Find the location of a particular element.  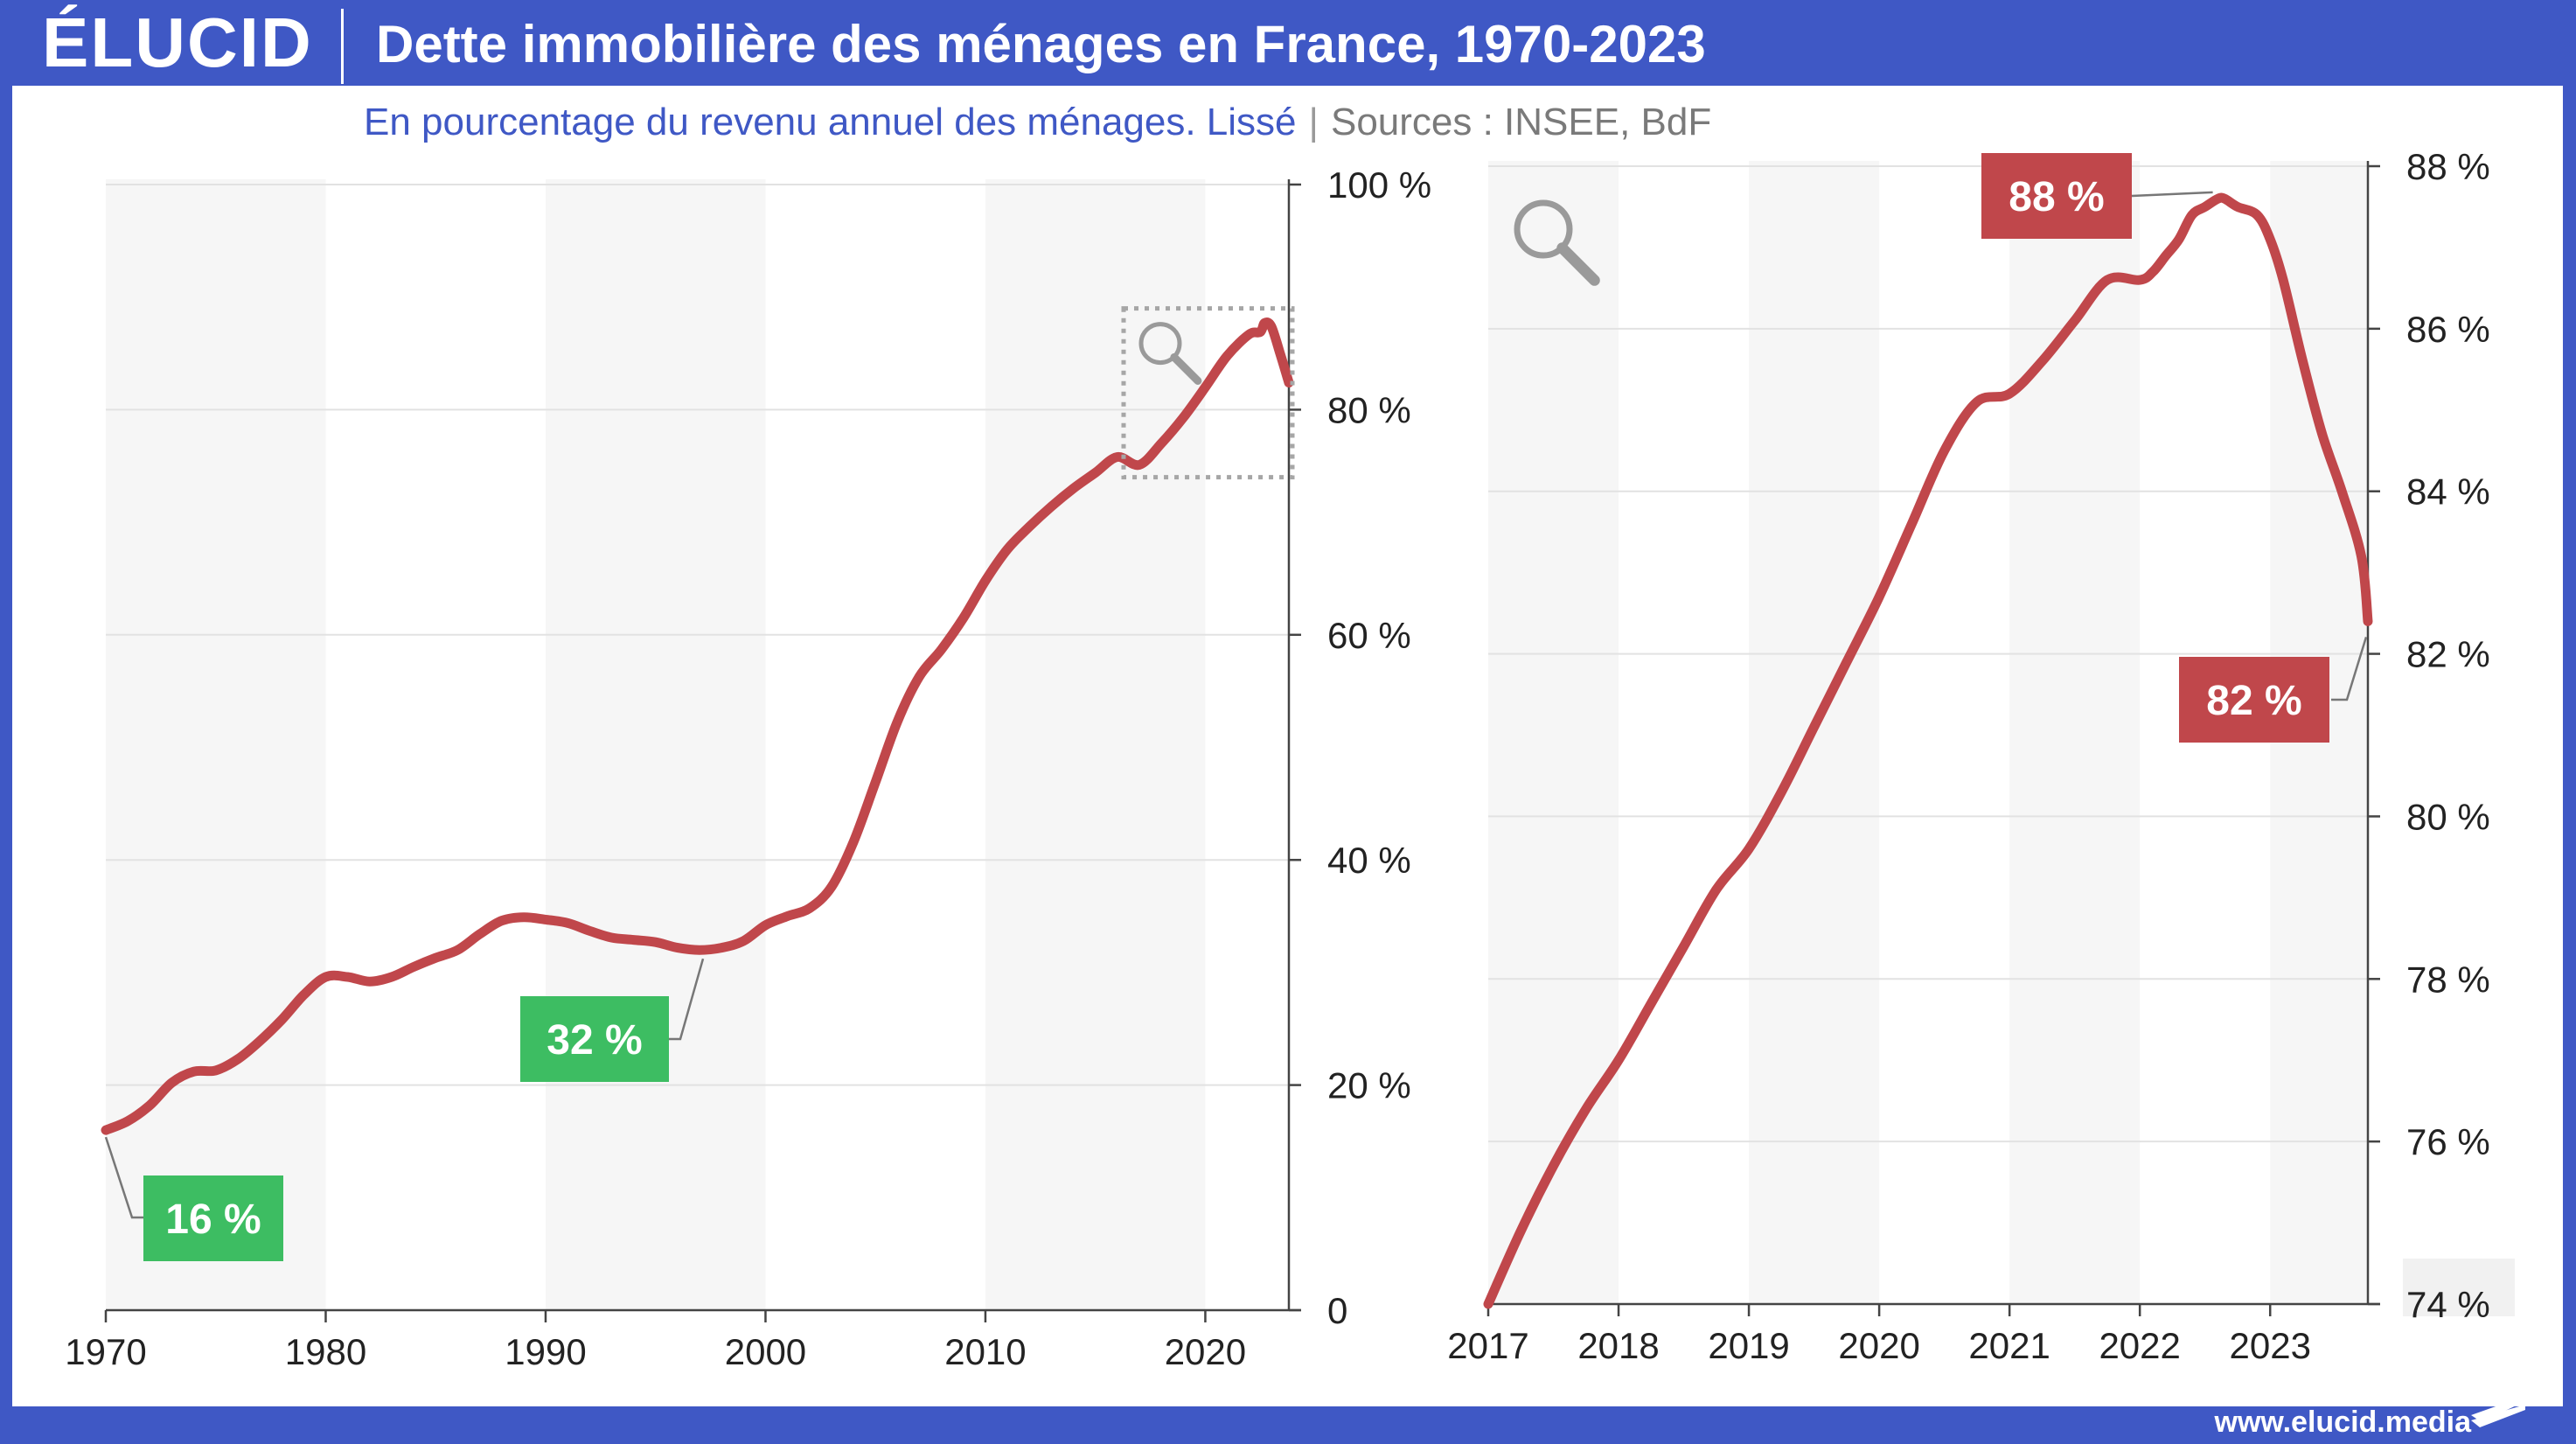

main-y-tick-label: 60 % is located at coordinates (1369, 635).